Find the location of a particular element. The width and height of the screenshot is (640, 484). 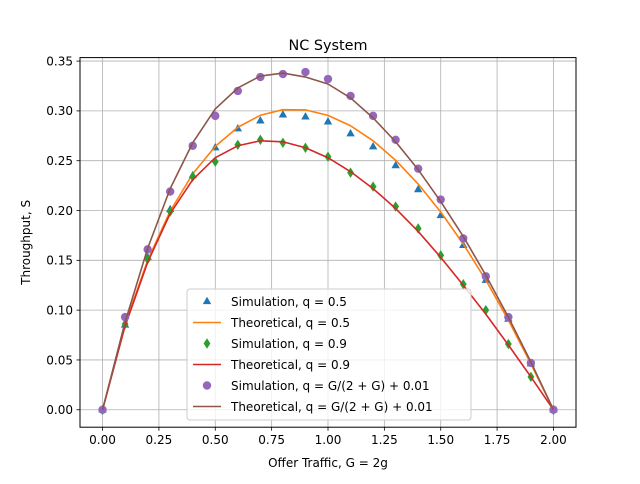

legend-label: Theoretical, q = 0.5 is located at coordinates (290, 323).